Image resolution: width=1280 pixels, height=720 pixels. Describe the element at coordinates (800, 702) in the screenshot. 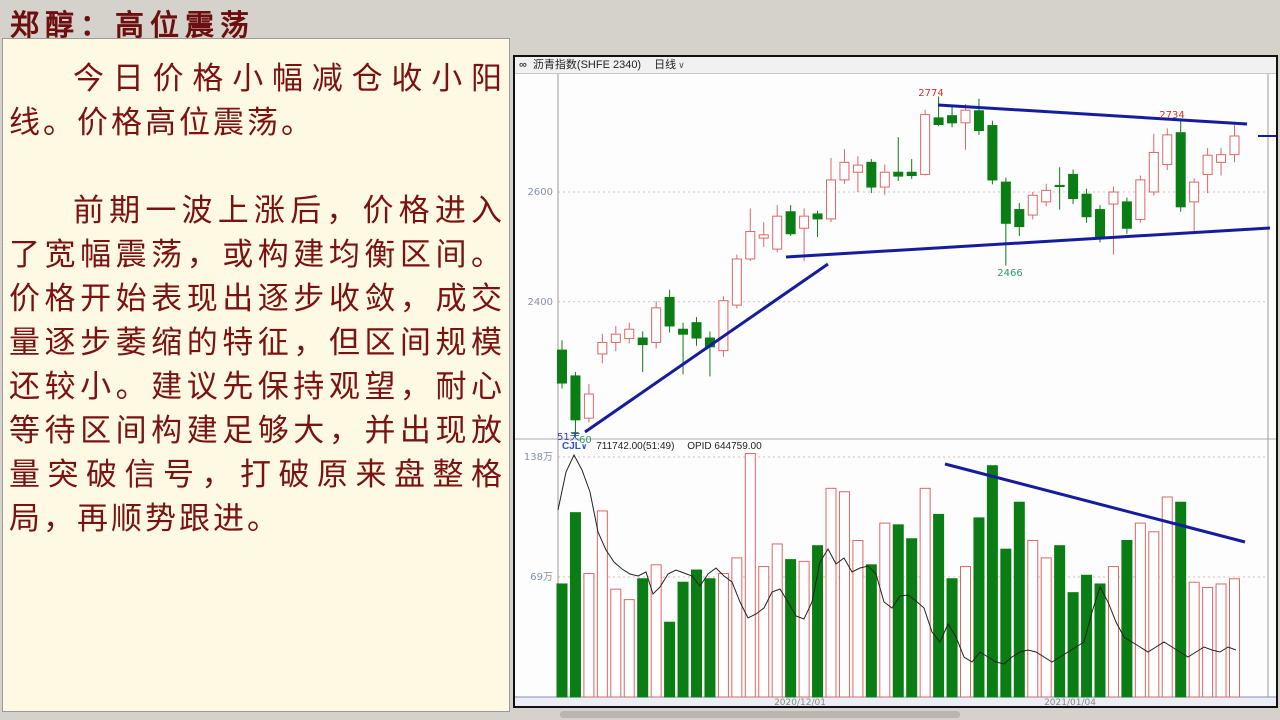

I see `date-label: 2020/12/01` at that location.